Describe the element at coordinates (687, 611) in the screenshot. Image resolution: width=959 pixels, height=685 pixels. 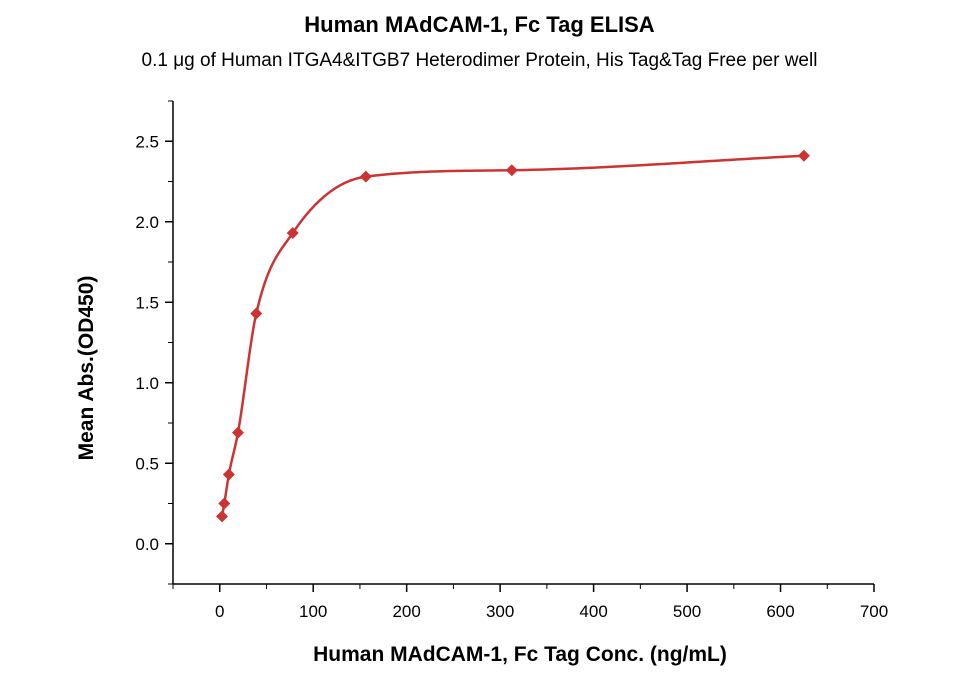
I see `x-tick-label: 500` at that location.